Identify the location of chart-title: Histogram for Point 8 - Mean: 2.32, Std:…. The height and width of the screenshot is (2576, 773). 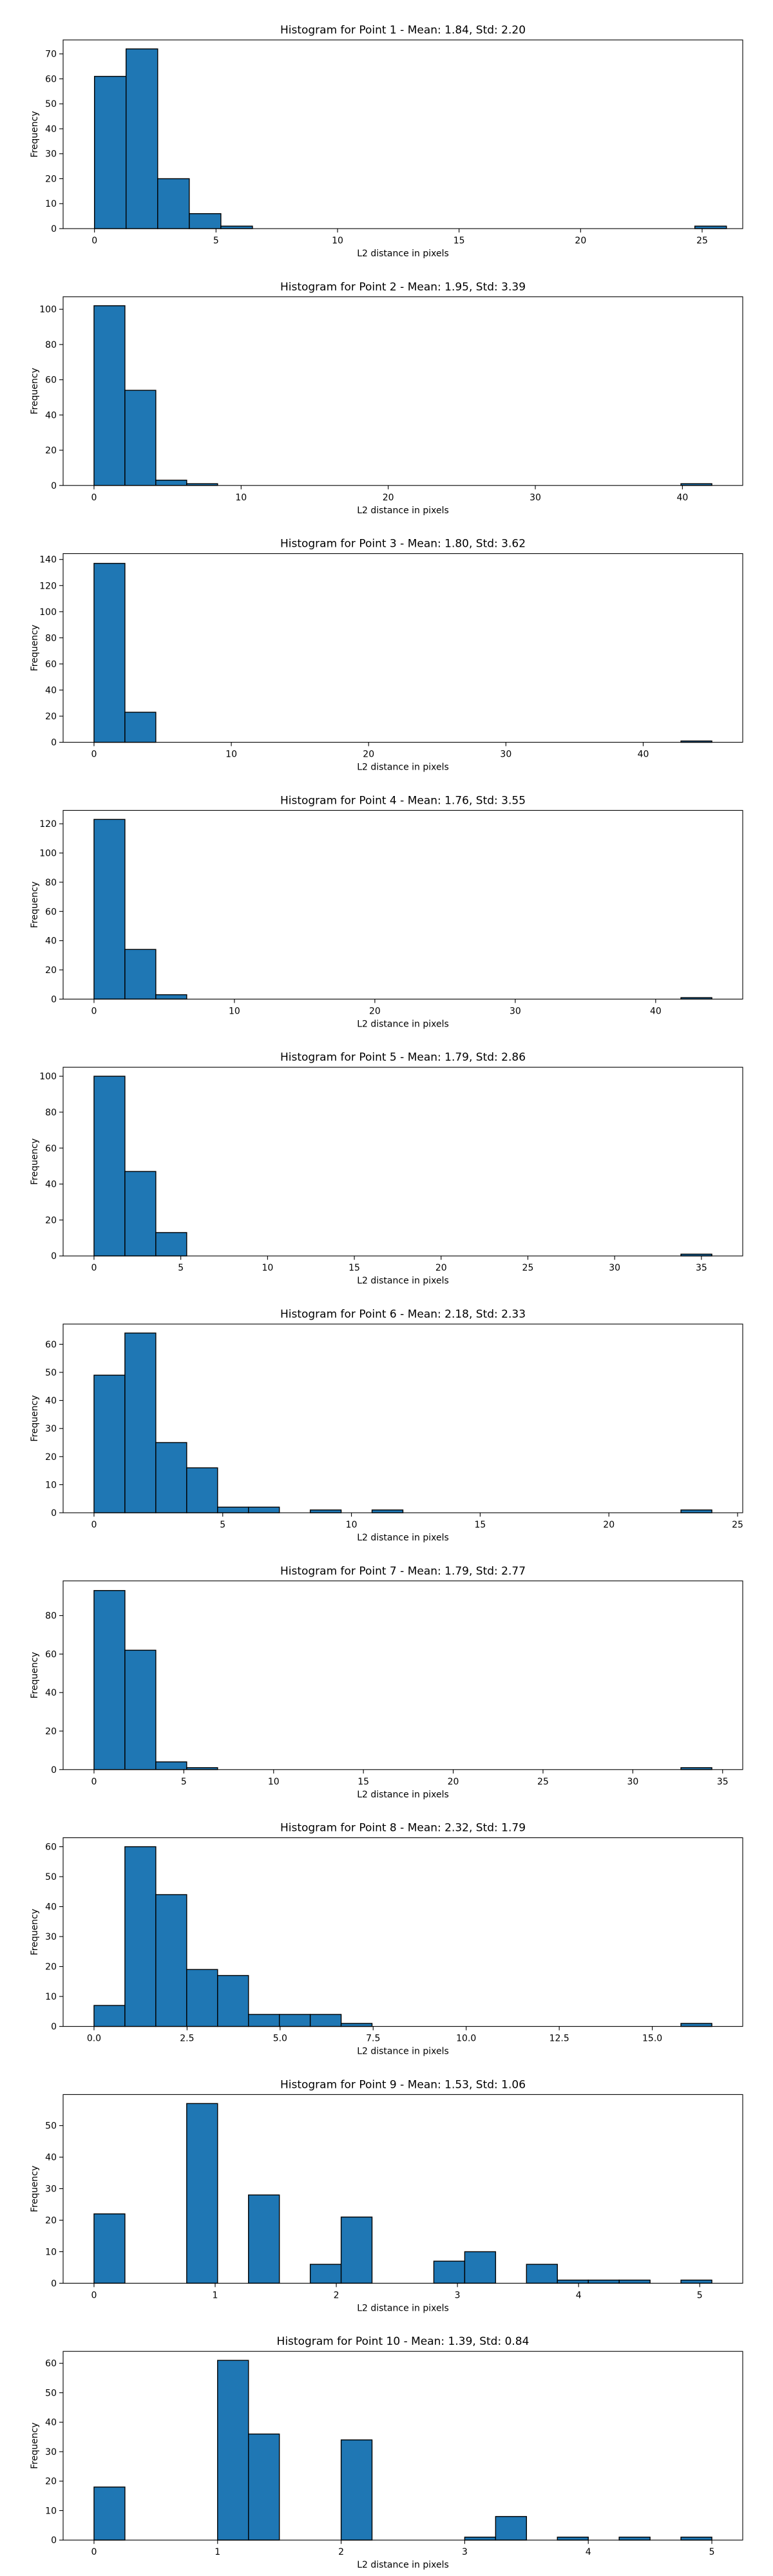
(403, 1828).